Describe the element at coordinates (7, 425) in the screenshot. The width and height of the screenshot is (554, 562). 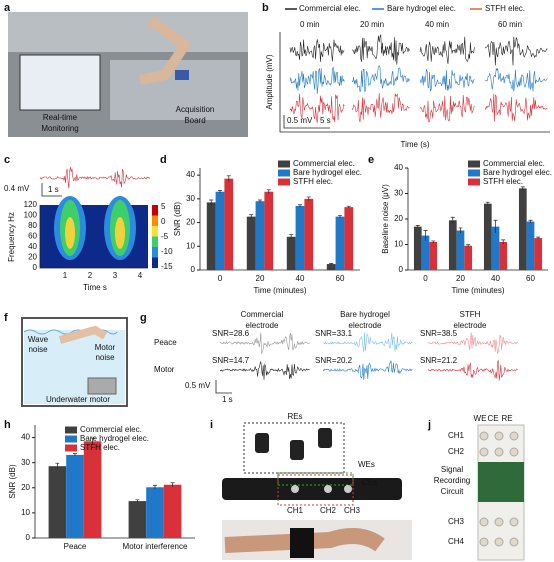
I see `panel-label: h` at that location.